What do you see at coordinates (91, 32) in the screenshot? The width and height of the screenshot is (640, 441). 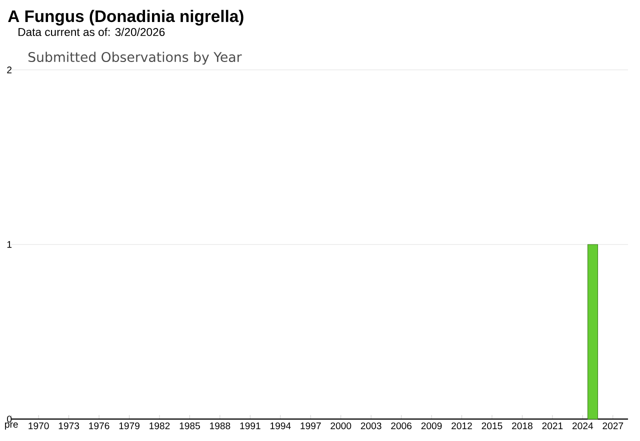 I see `chart-subtitle: Data current as of: 3/20/2026` at bounding box center [91, 32].